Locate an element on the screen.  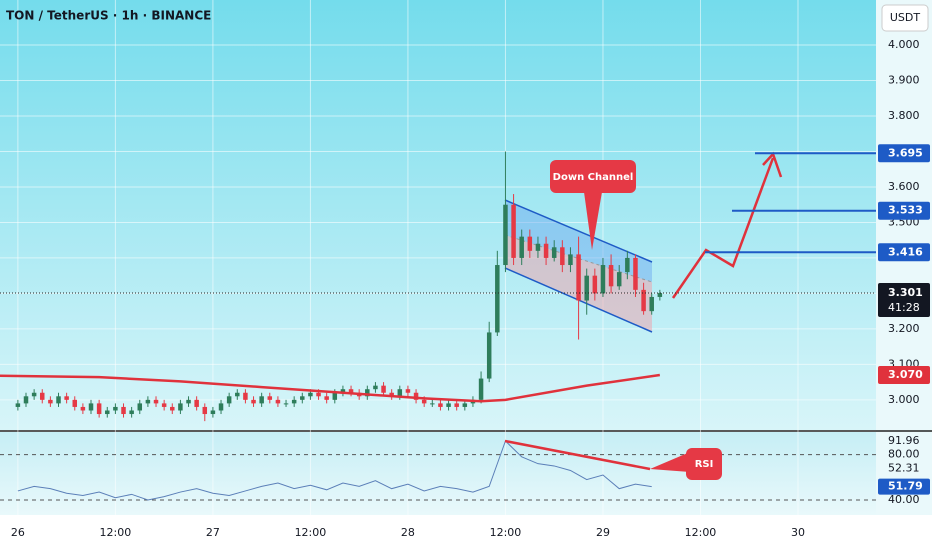
y-tick-label: 3.900 is located at coordinates (904, 80).